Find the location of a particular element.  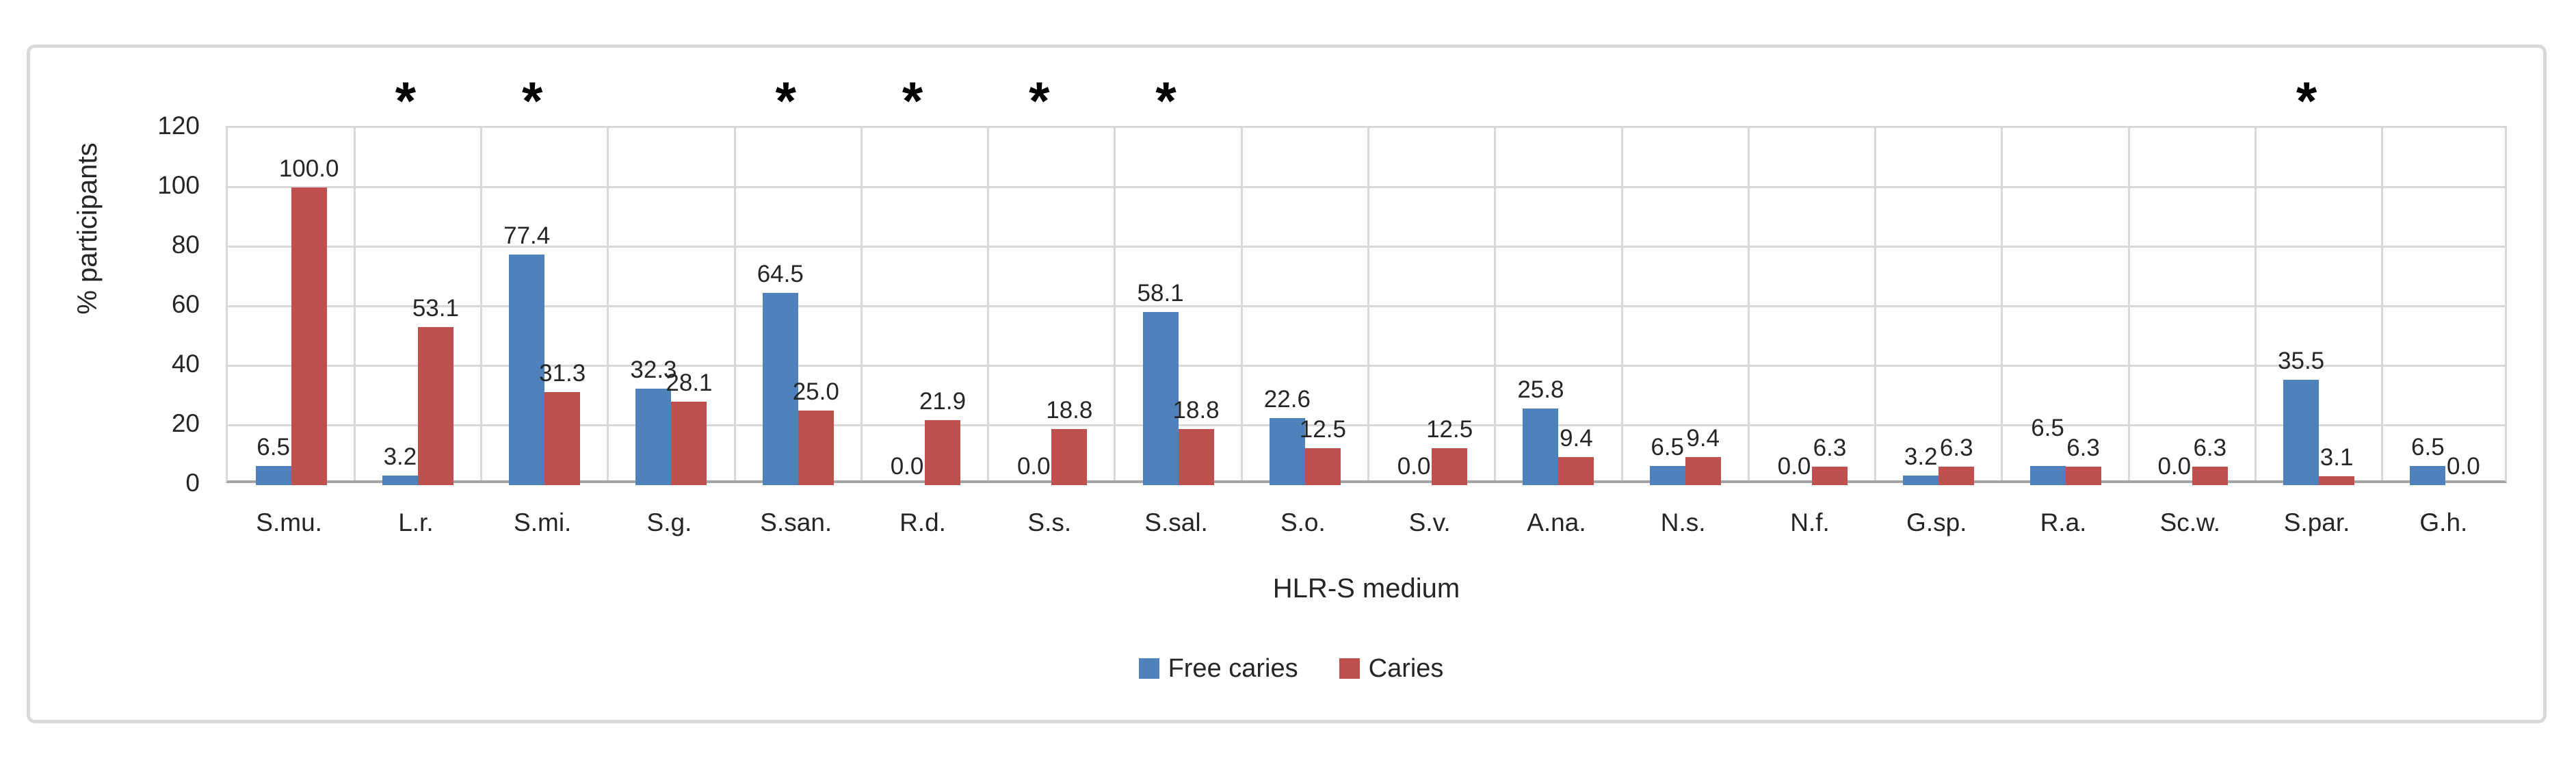

y-tick-label: 40 is located at coordinates (185, 364).